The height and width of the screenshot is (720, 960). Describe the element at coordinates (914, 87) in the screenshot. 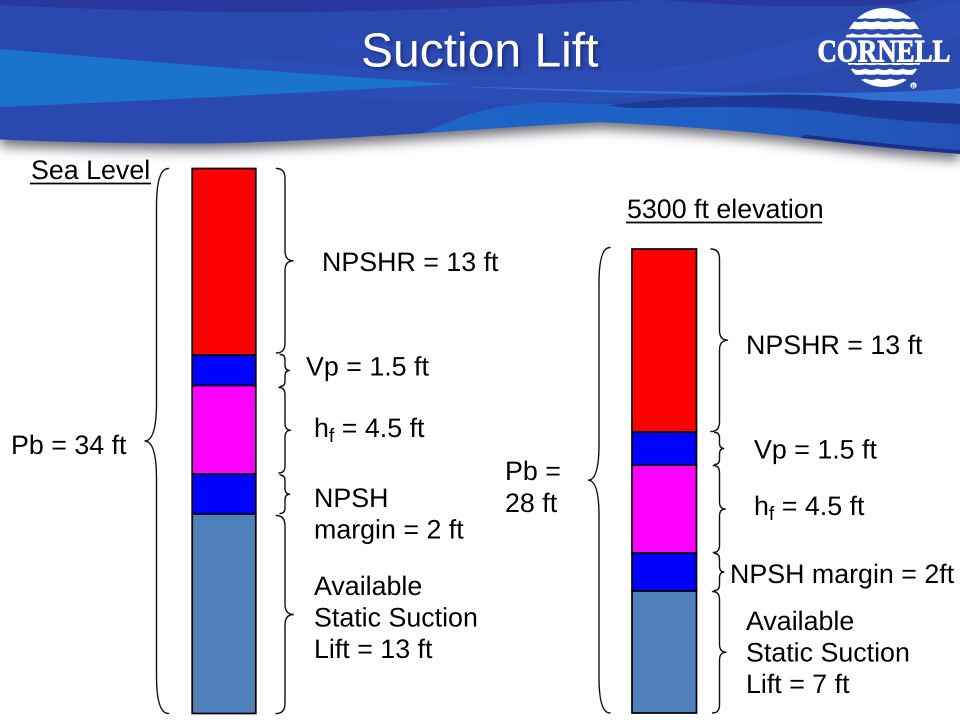

I see `svg-text: R` at that location.